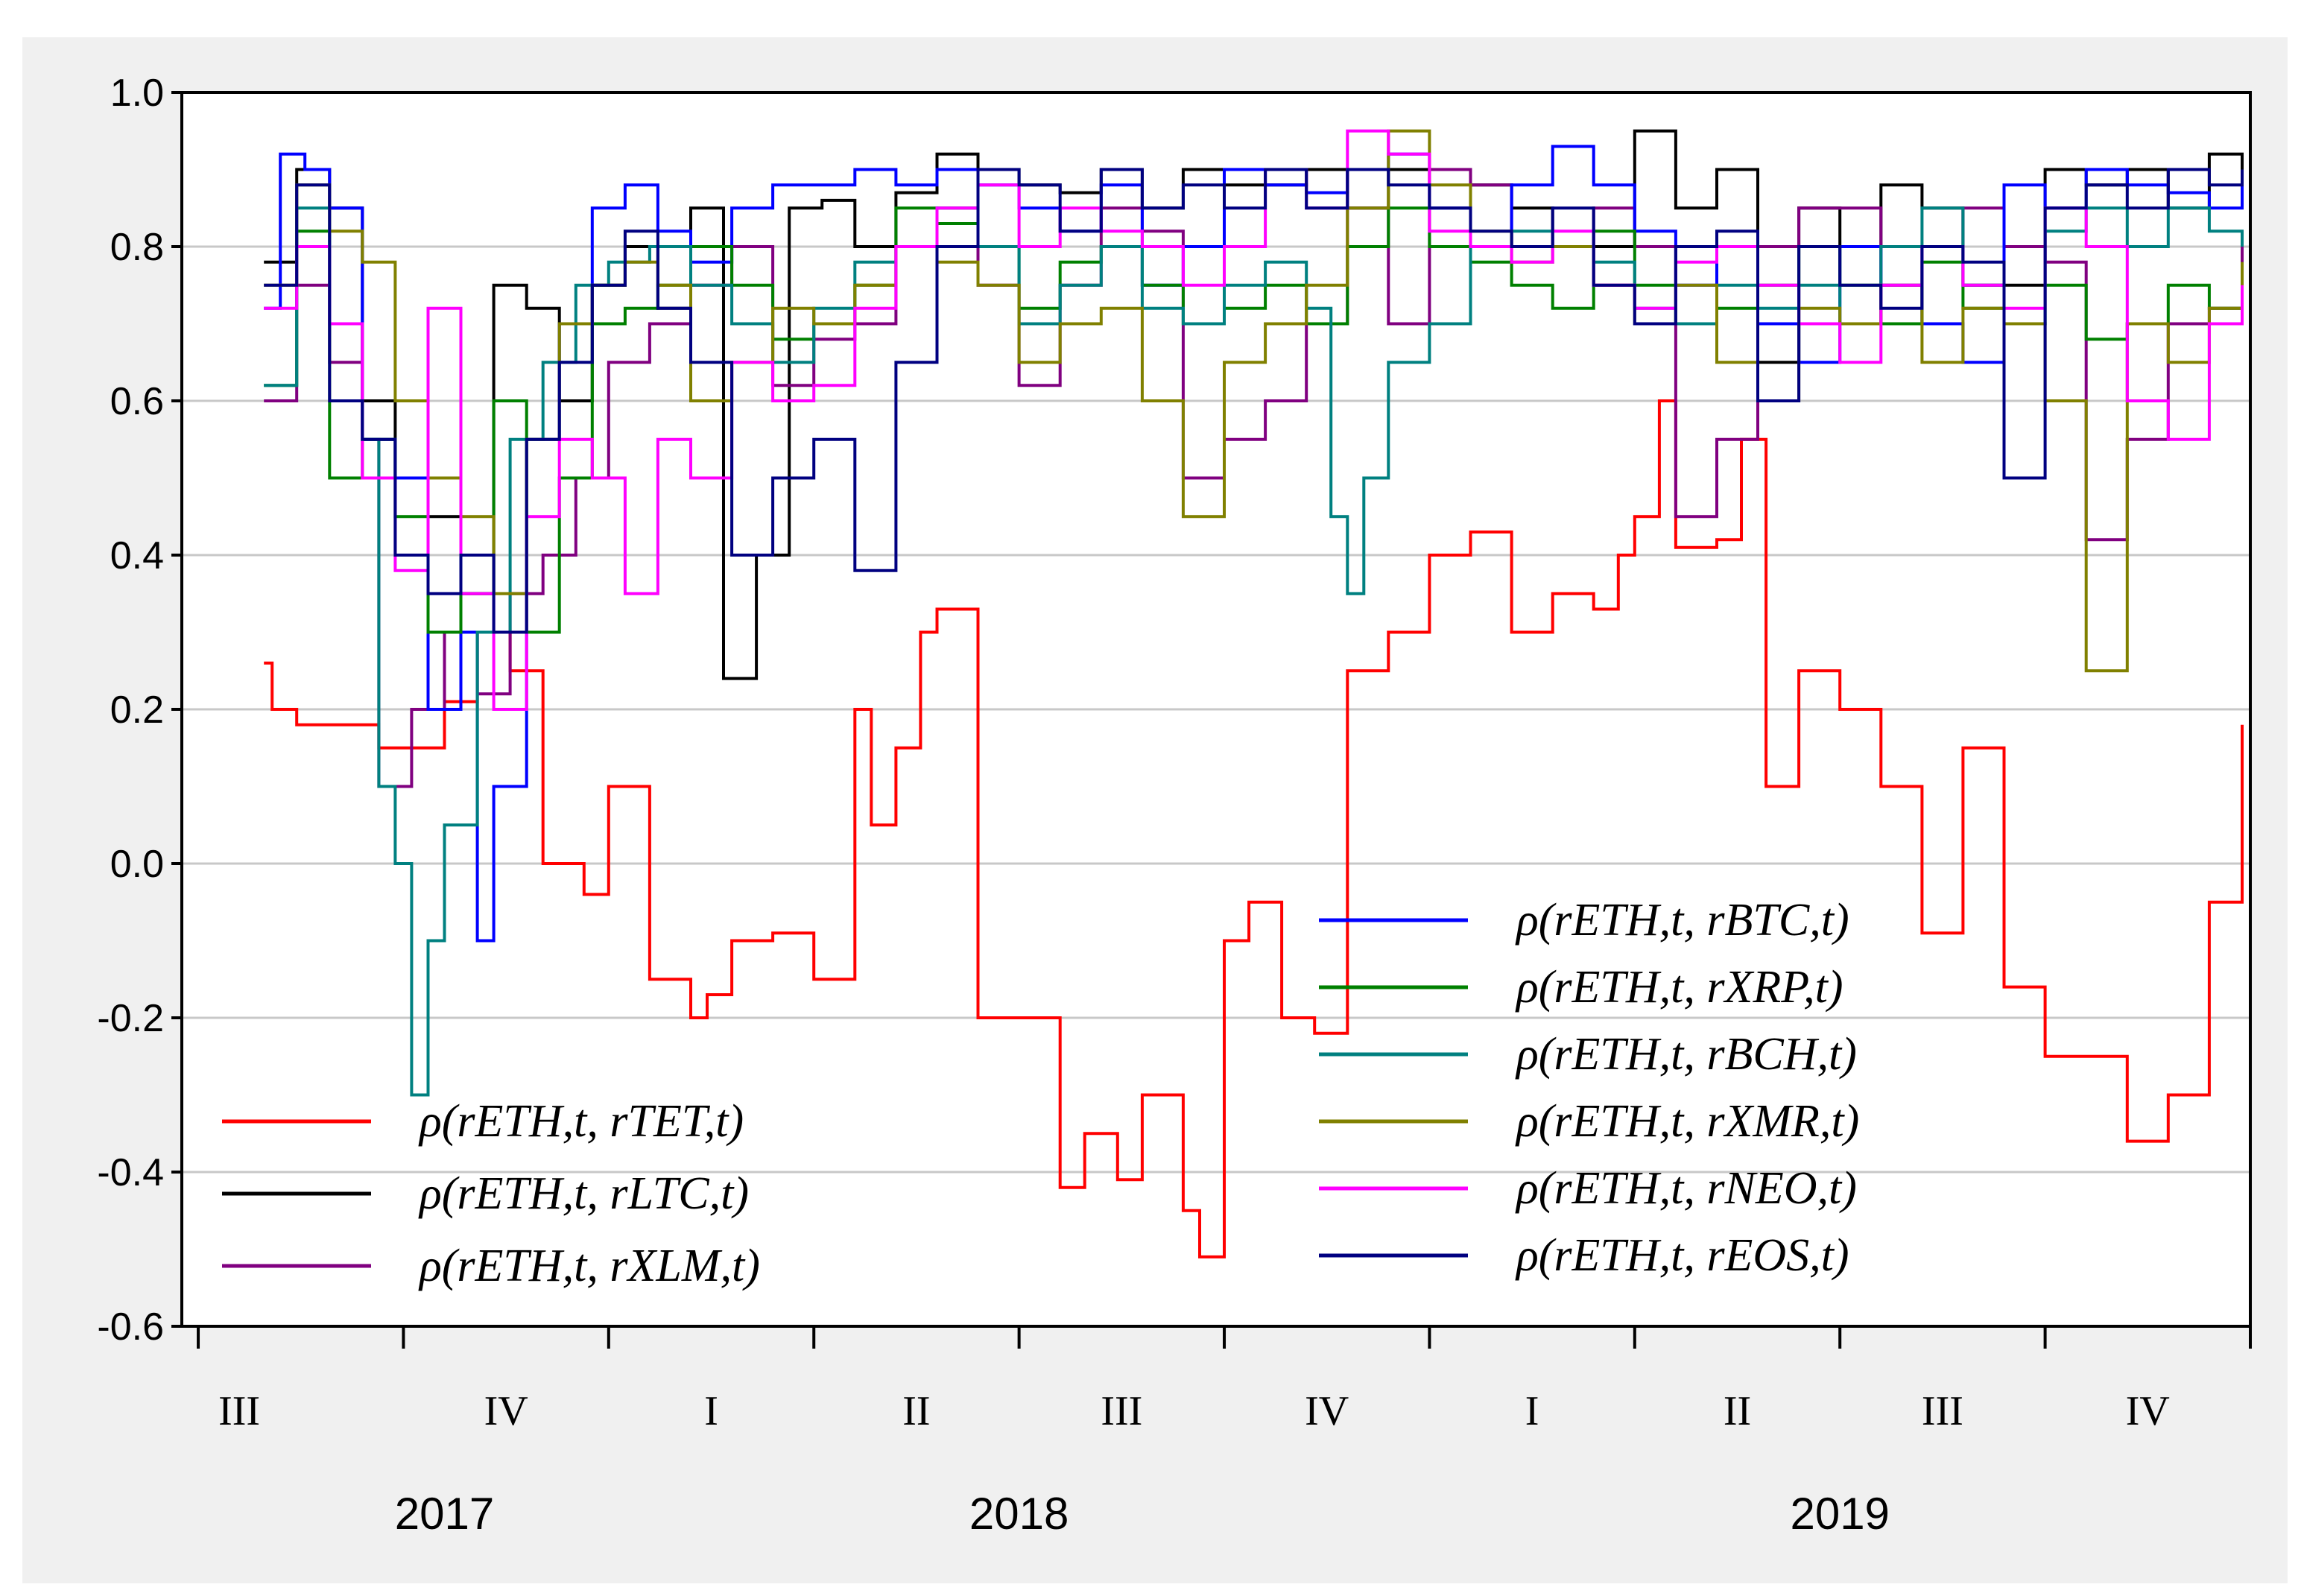 This screenshot has height=1596, width=2301. Describe the element at coordinates (1142, 1514) in the screenshot. I see `year-labels: 2017 2018 2019` at that location.